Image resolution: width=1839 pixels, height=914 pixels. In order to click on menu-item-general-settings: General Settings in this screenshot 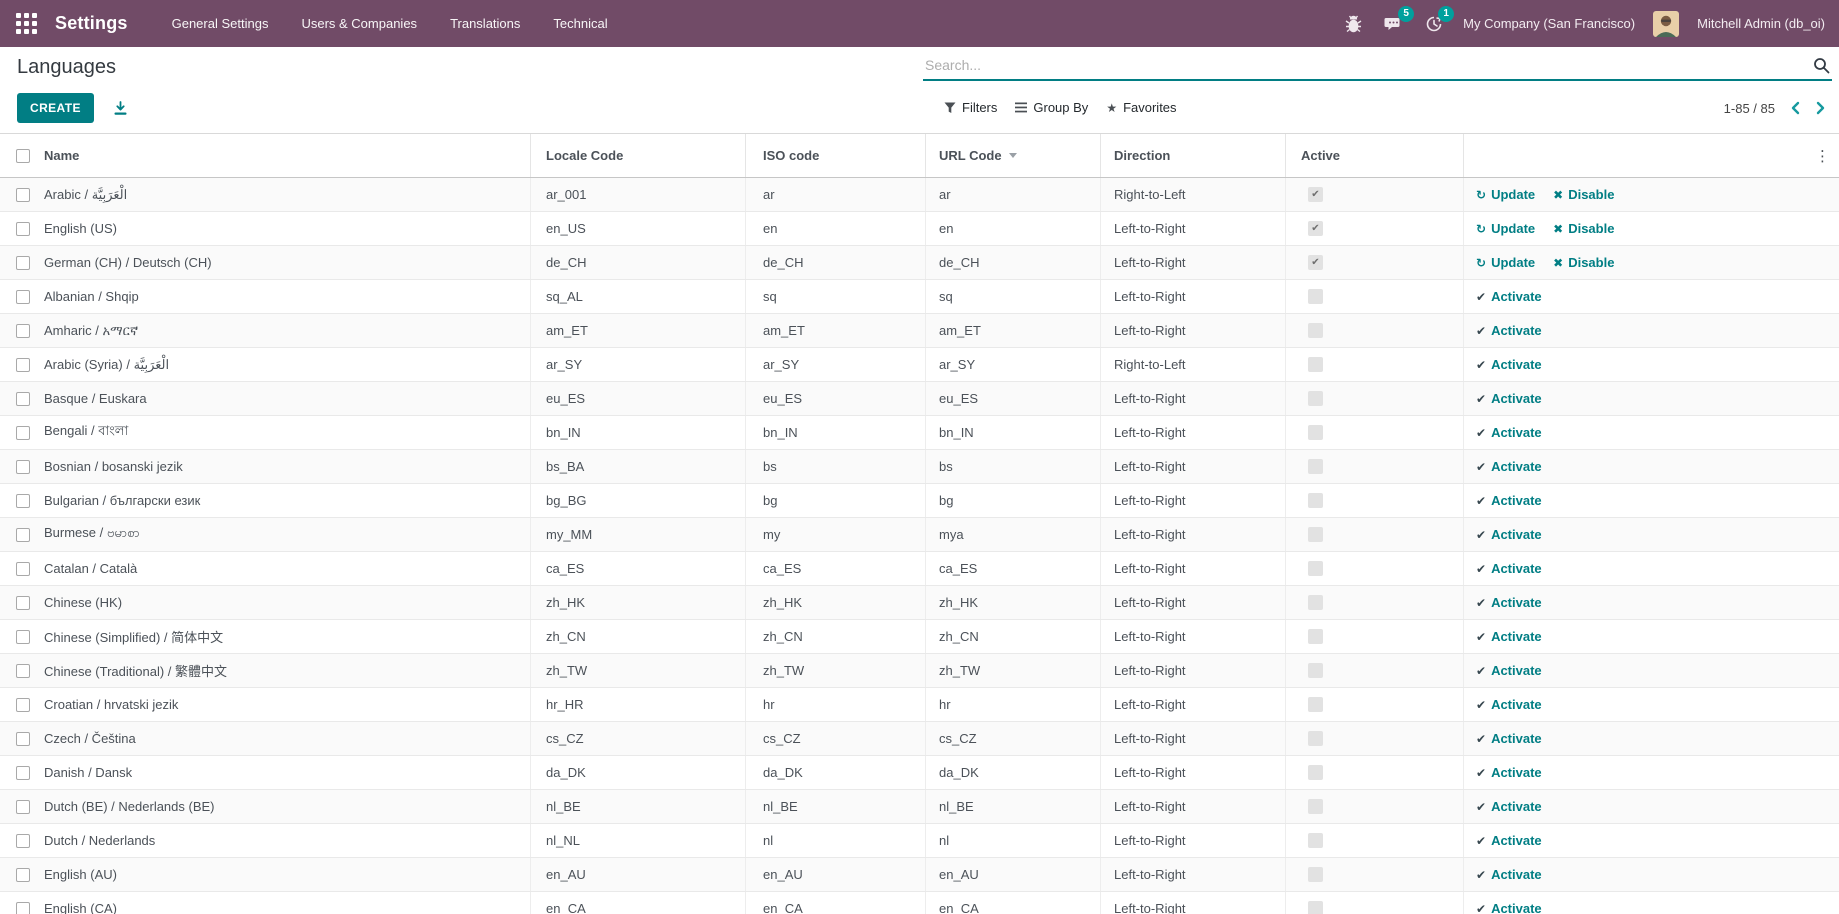, I will do `click(220, 23)`.